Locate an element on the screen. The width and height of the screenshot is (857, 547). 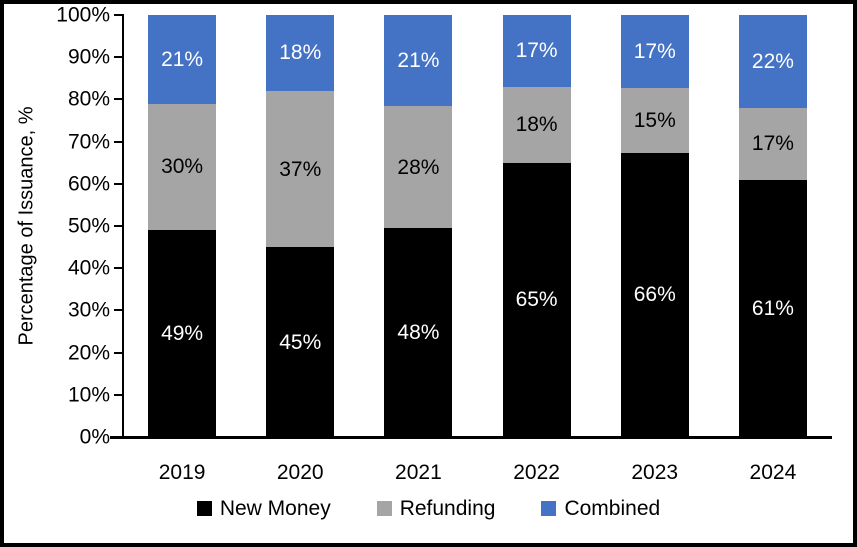
x-axis-line is located at coordinates (471, 437).